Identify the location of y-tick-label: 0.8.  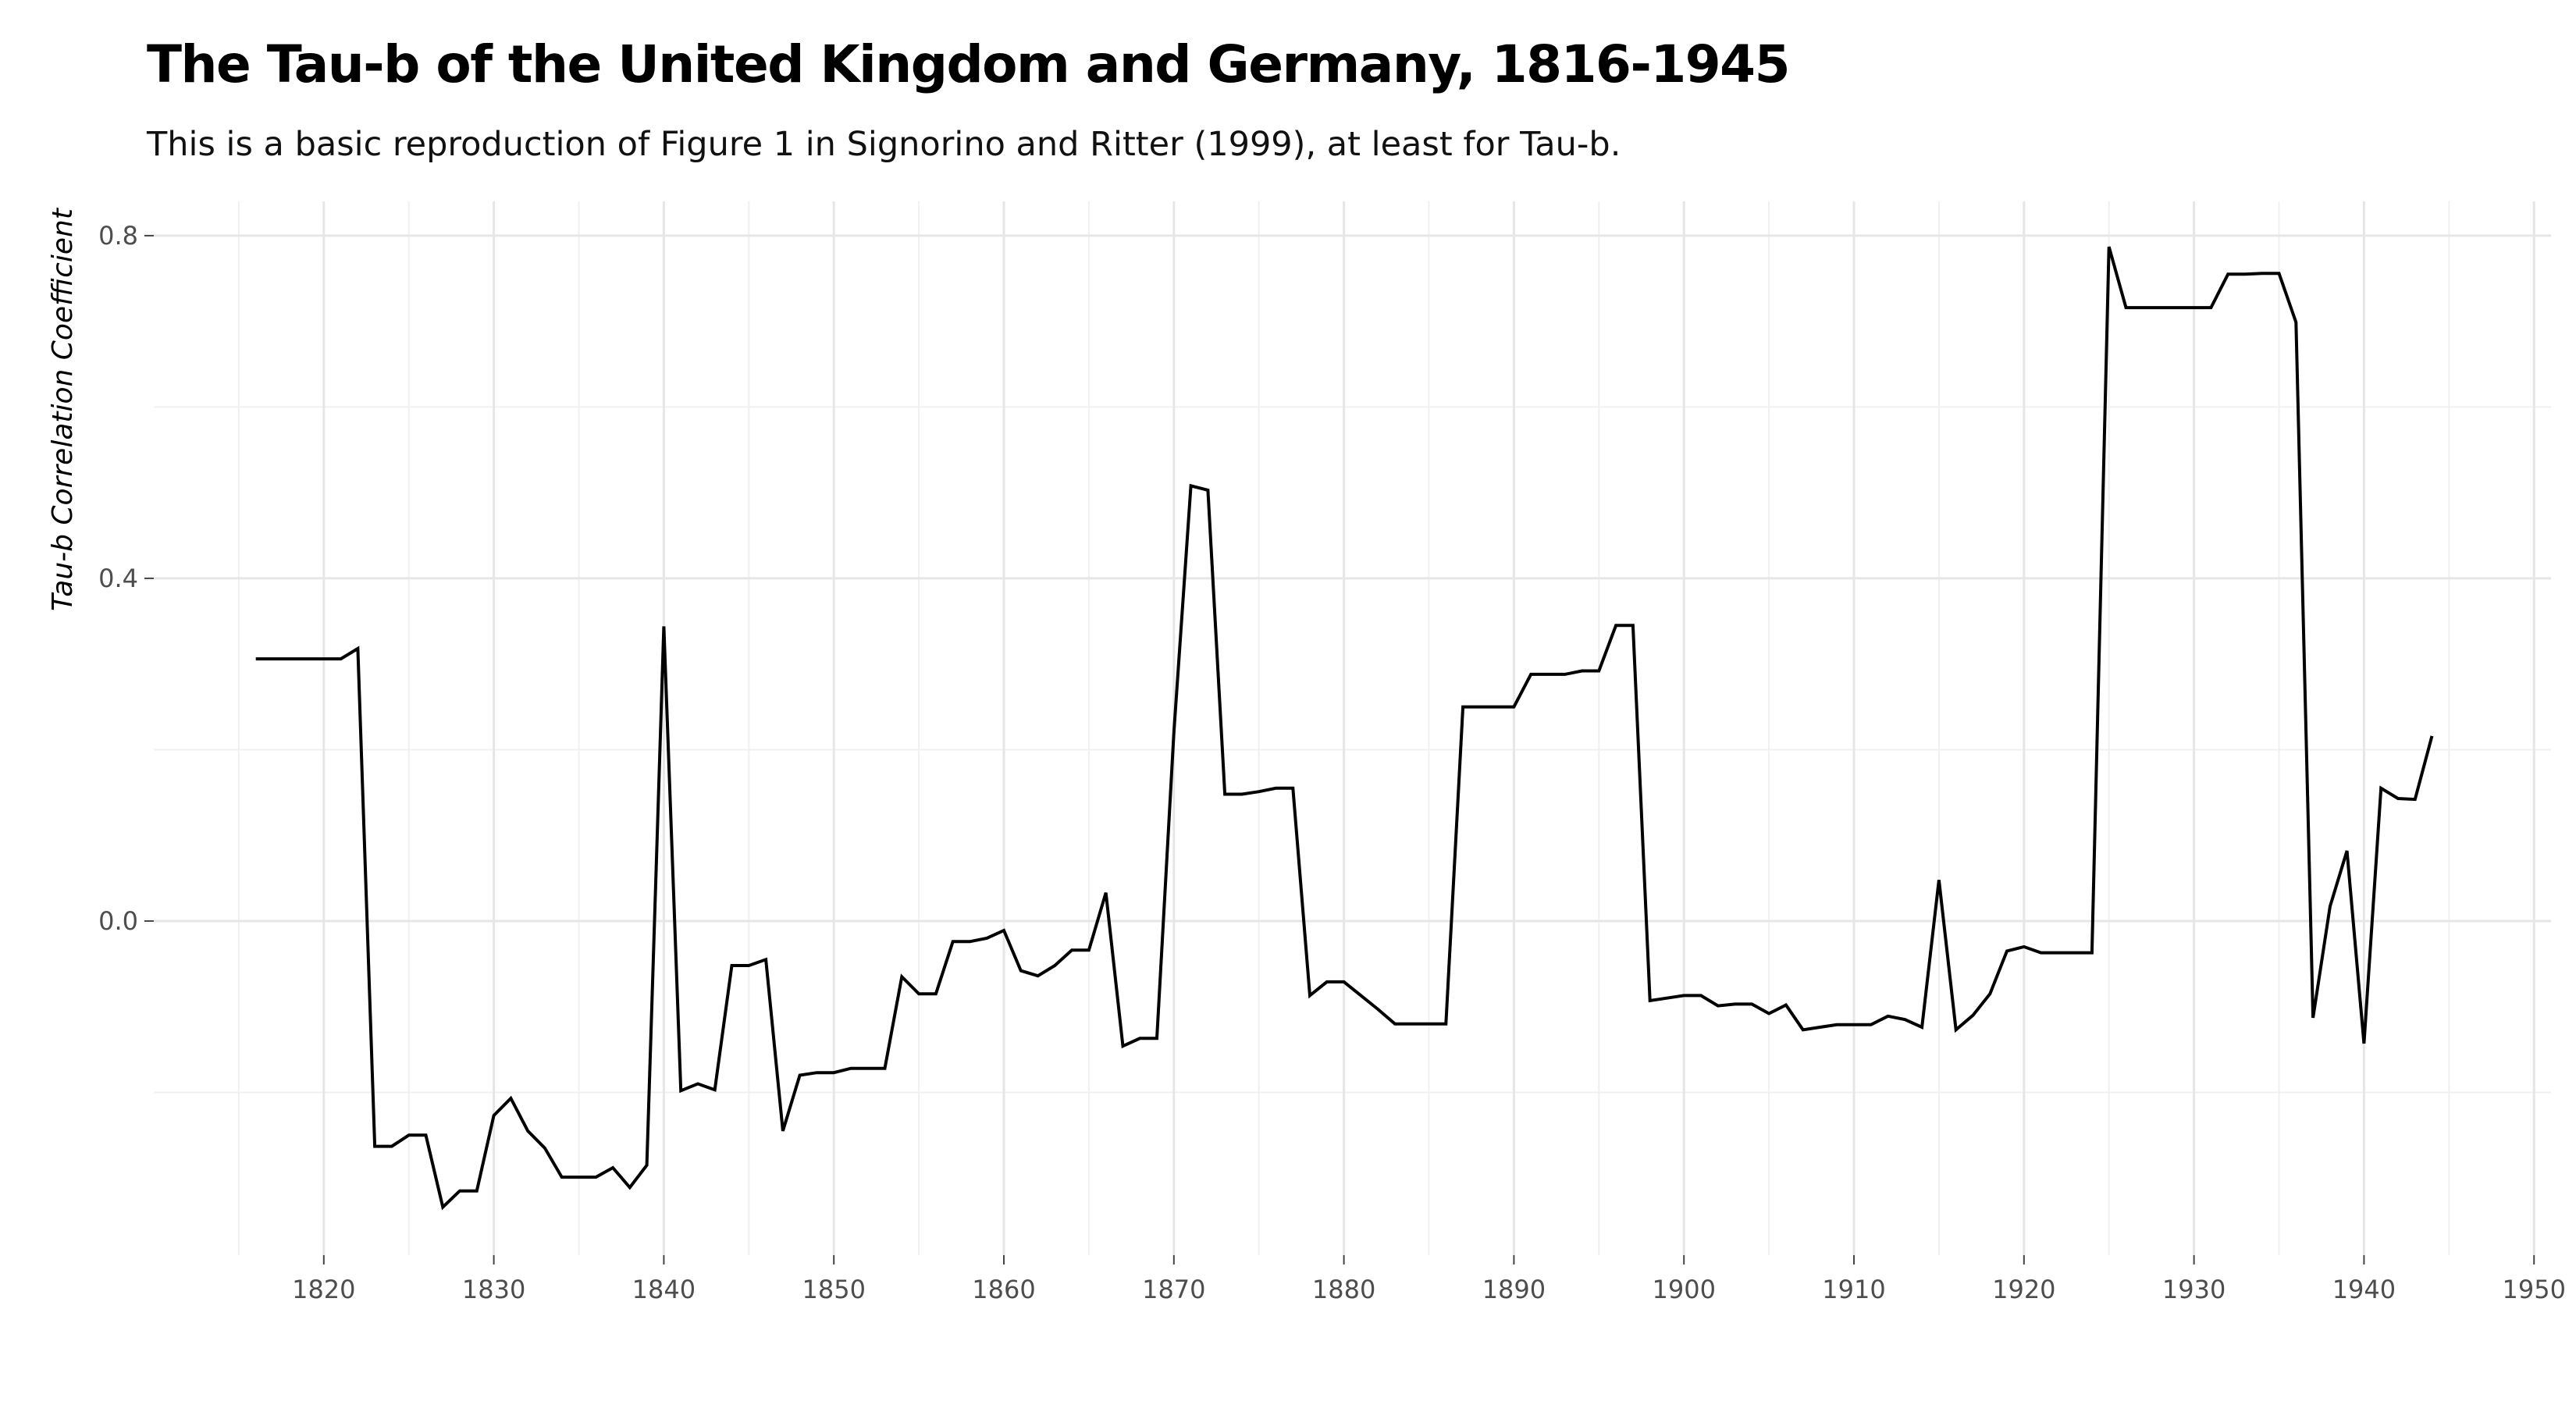
(118, 236).